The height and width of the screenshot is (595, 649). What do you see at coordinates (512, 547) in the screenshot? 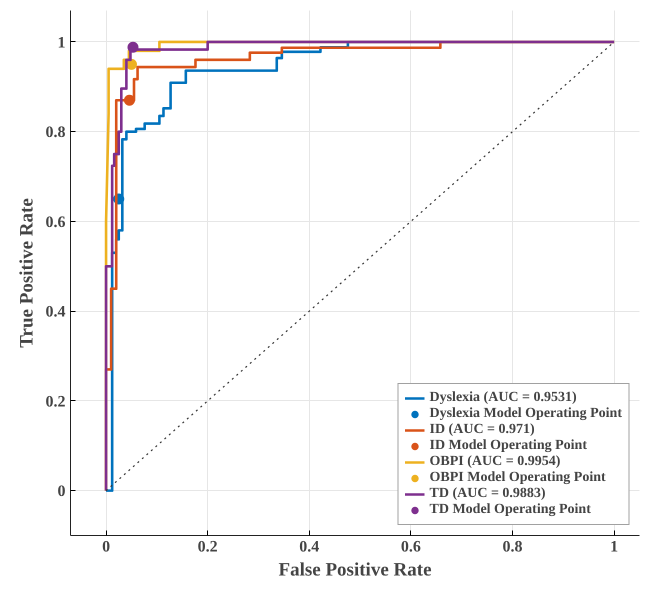
I see `x-tick-label: 0.8` at bounding box center [512, 547].